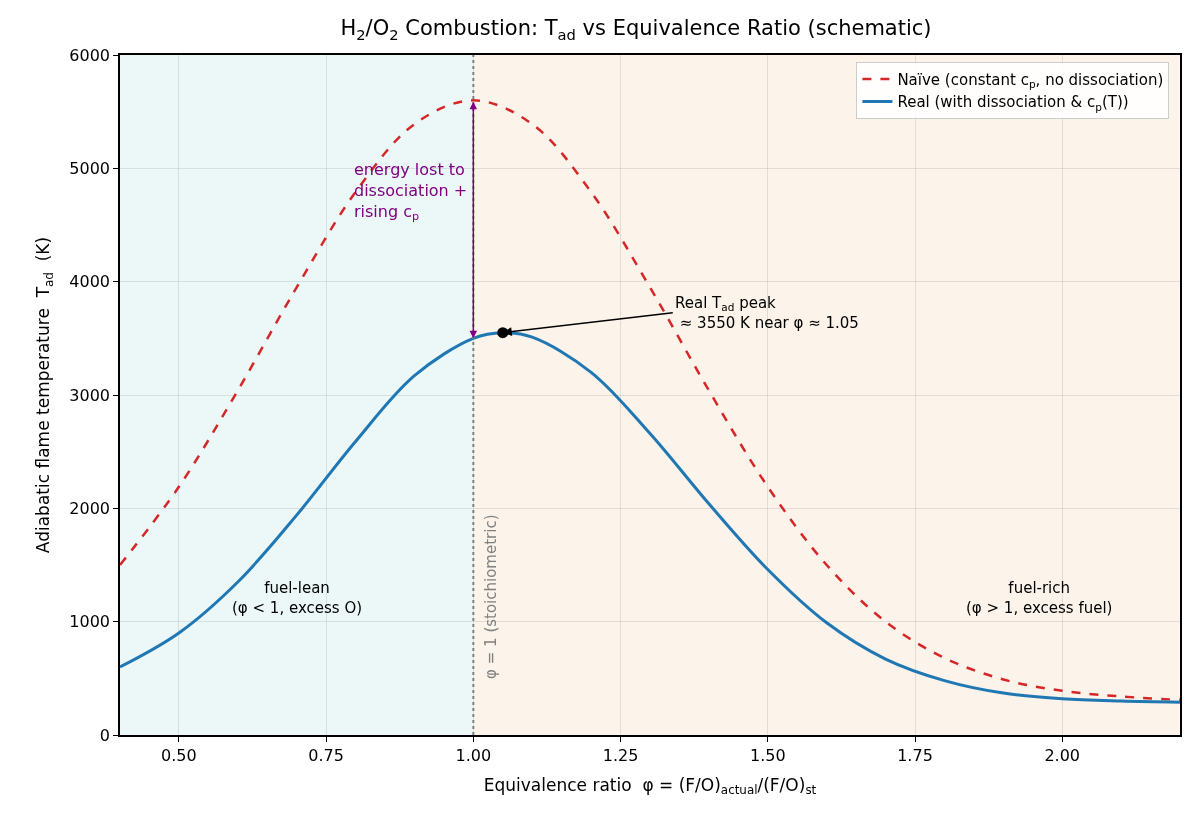 This screenshot has width=1200, height=825. I want to click on y-tick-label: 0, so click(105, 735).